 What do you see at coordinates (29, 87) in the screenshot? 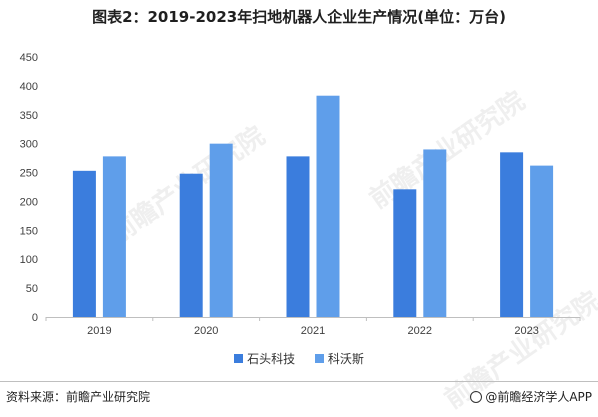
I see `y-tick-label: 400` at bounding box center [29, 87].